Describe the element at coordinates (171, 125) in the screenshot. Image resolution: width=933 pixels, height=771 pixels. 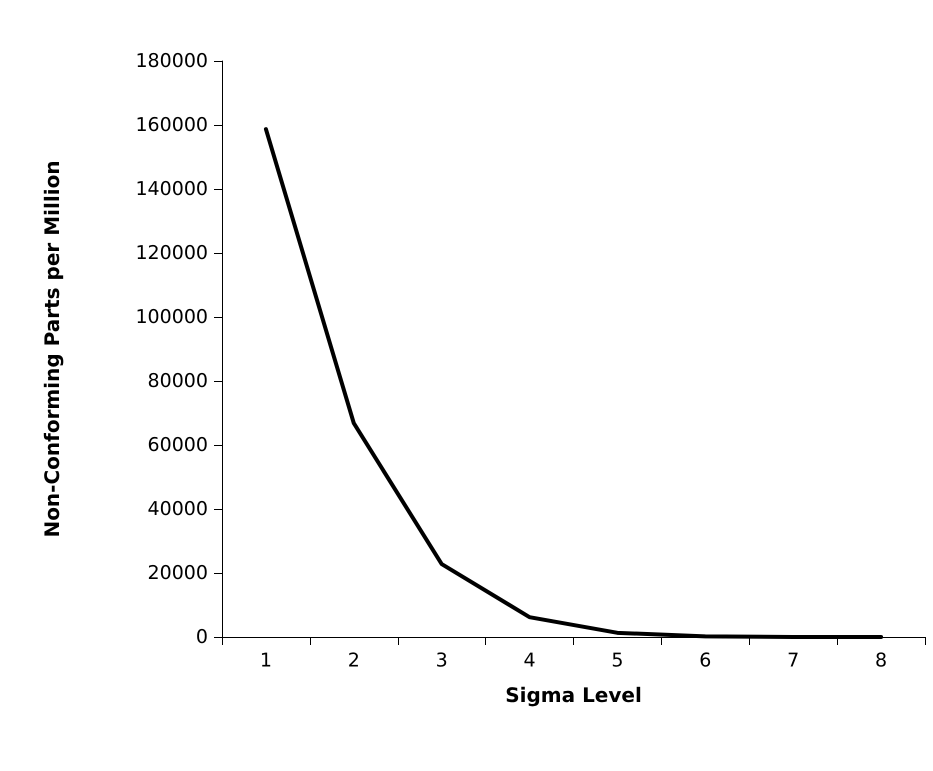
I see `y-tick-label: 160000` at that location.